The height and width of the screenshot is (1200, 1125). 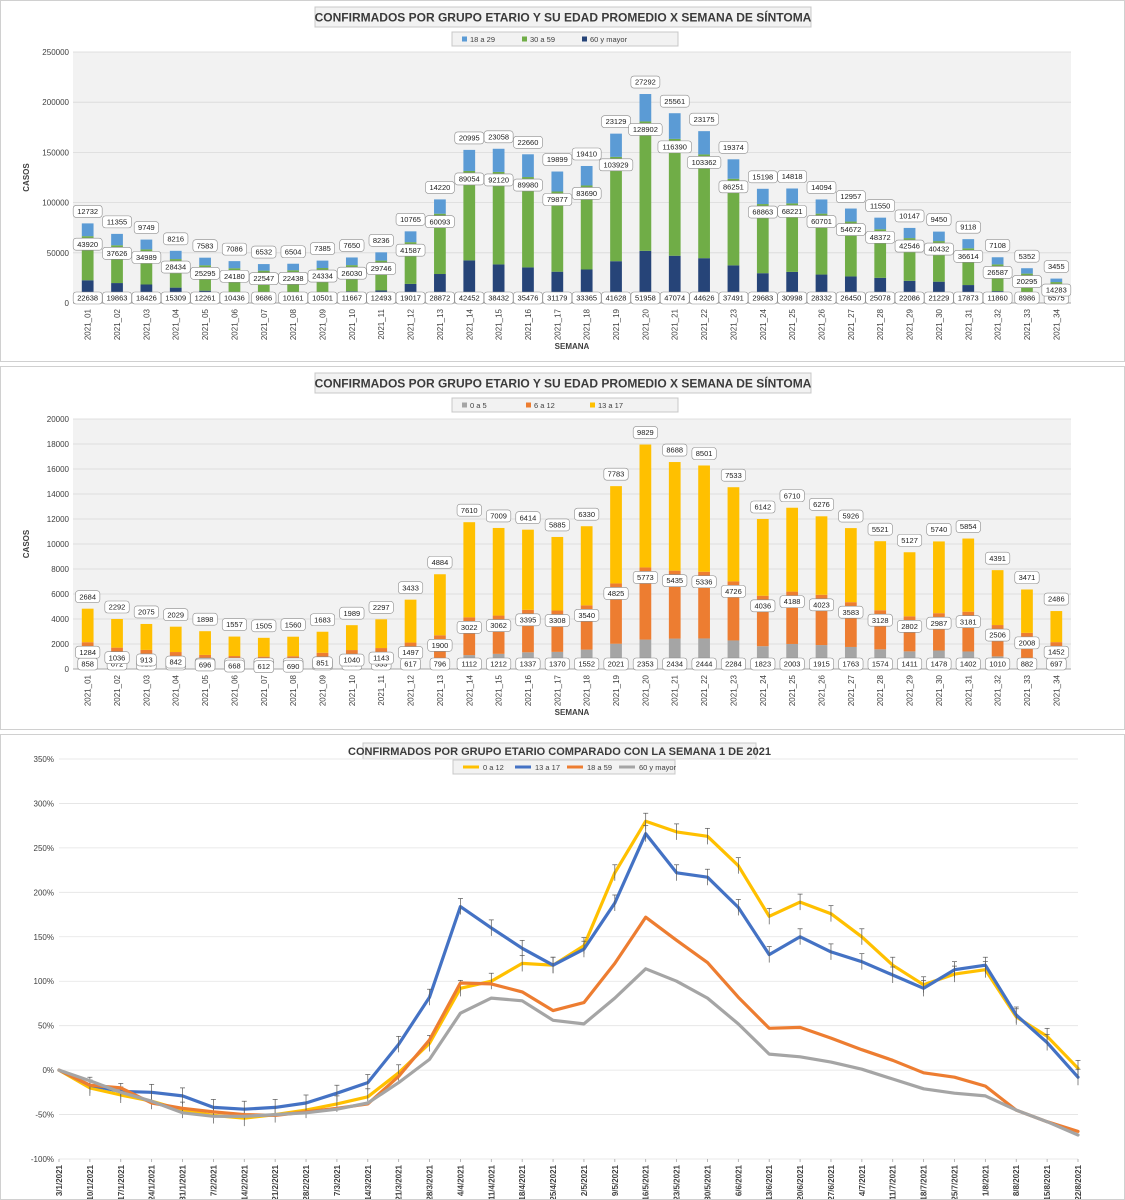 What do you see at coordinates (1056, 652) in the screenshot?
I see `data-label-6-a-12: 1452` at bounding box center [1056, 652].